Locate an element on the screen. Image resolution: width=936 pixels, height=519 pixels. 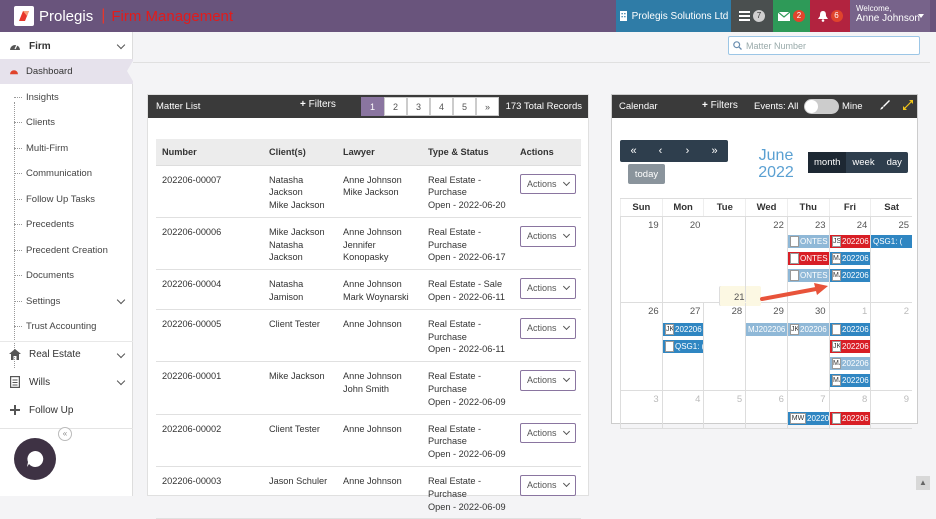
next-year-button: » is located at coordinates (714, 151).